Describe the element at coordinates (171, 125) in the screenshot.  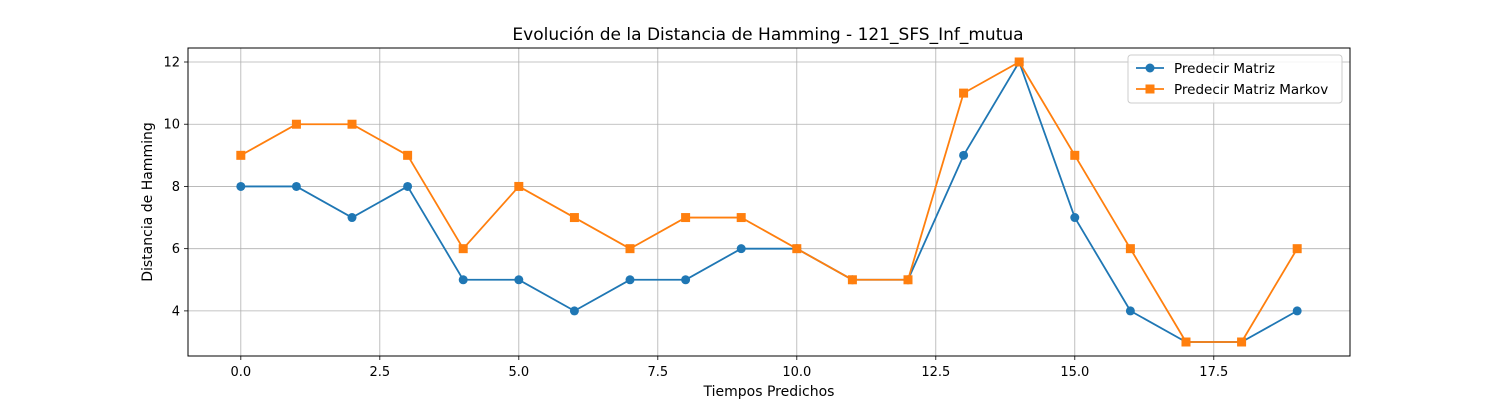
I see `y-tick-label: 10` at that location.